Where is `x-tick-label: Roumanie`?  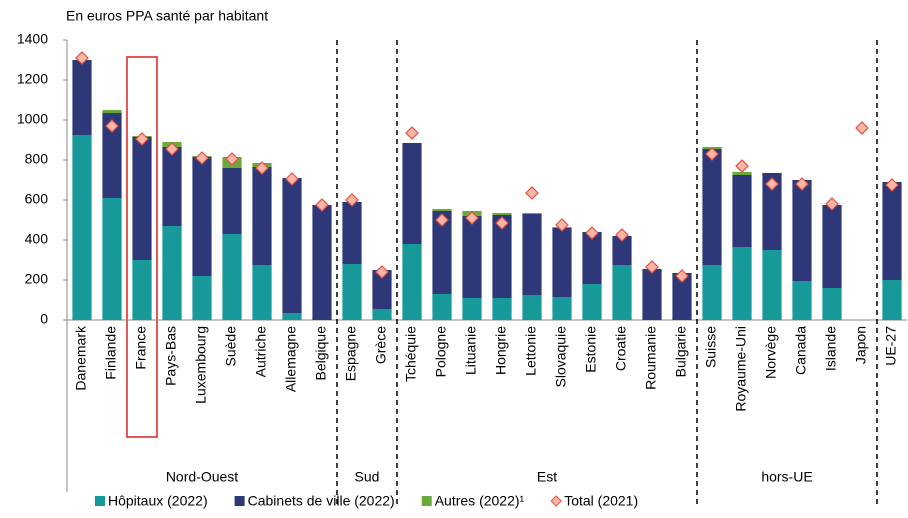
x-tick-label: Roumanie is located at coordinates (651, 358).